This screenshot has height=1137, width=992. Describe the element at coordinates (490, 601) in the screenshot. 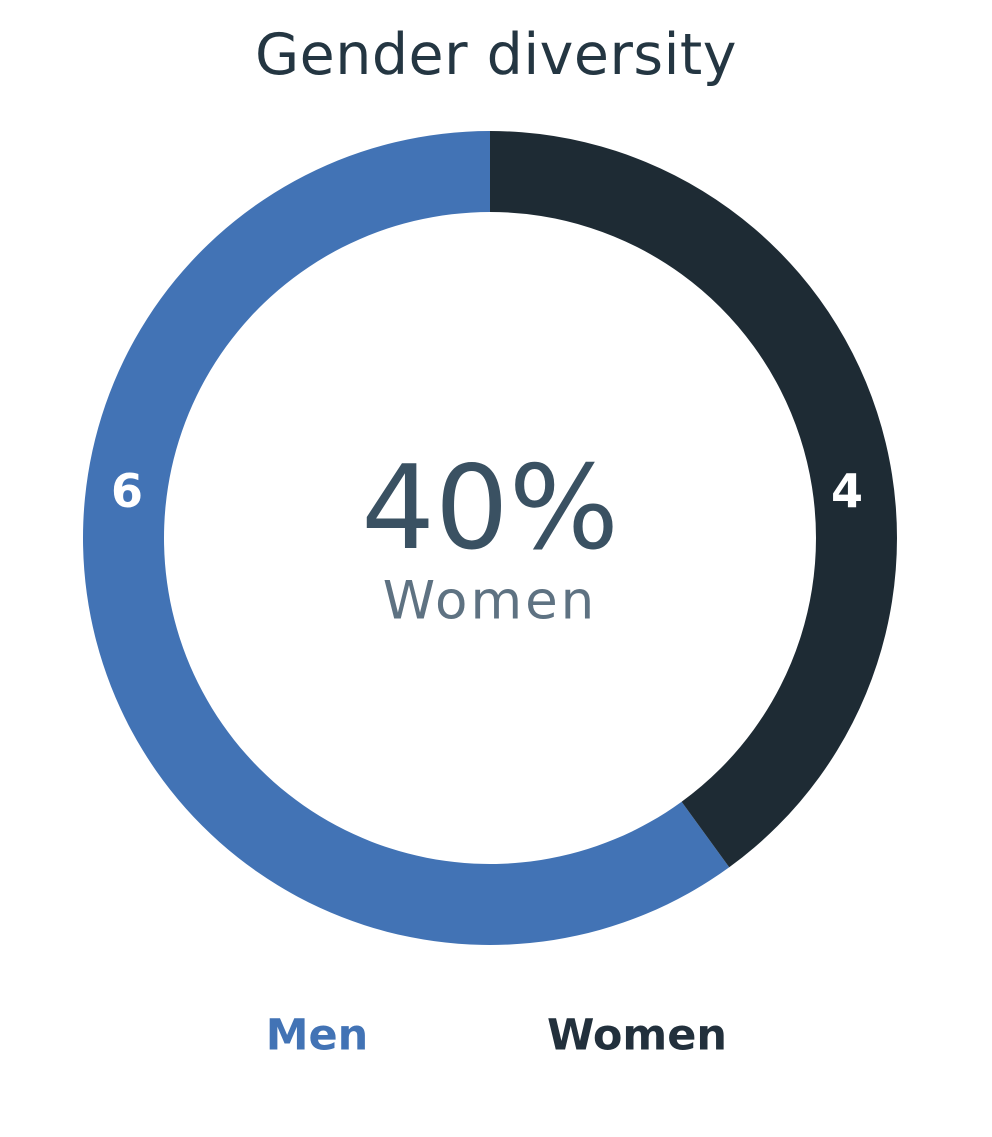

I see `center-caption-label: Women` at that location.